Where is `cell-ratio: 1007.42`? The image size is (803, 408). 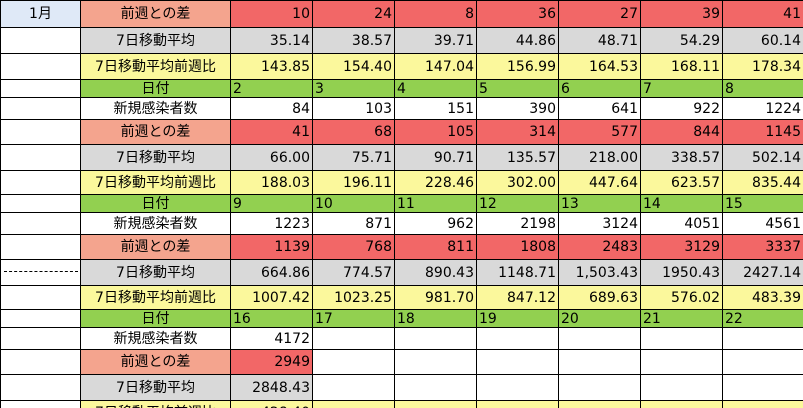 cell-ratio: 1007.42 is located at coordinates (271, 297).